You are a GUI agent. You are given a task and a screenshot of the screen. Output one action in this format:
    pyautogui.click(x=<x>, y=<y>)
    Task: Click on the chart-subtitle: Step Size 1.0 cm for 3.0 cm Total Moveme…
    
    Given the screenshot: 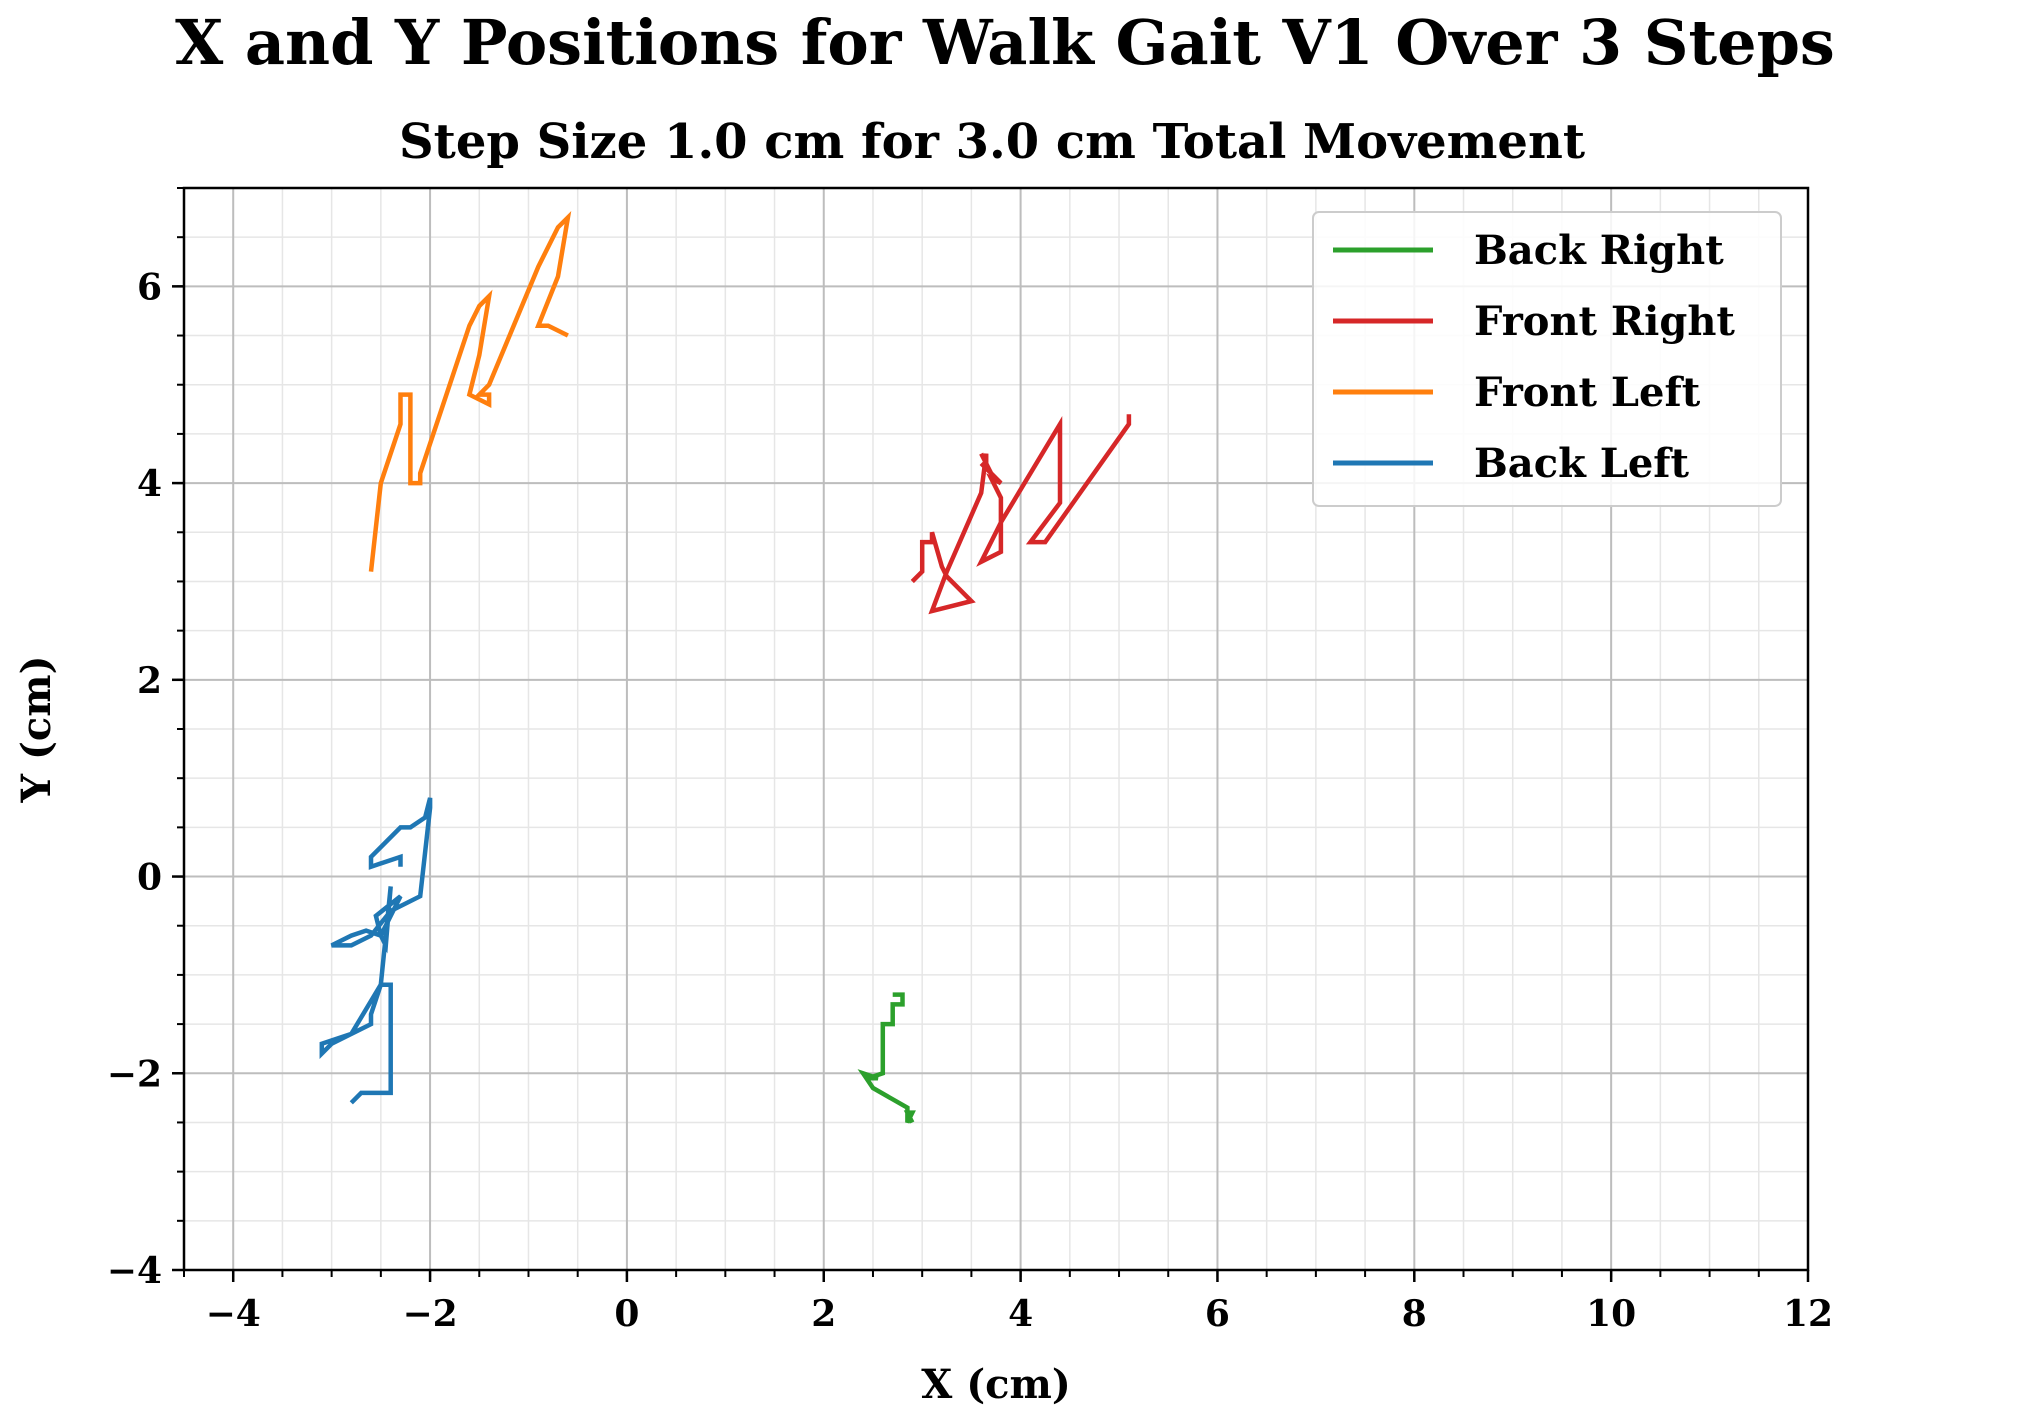 What is the action you would take?
    pyautogui.click(x=992, y=142)
    